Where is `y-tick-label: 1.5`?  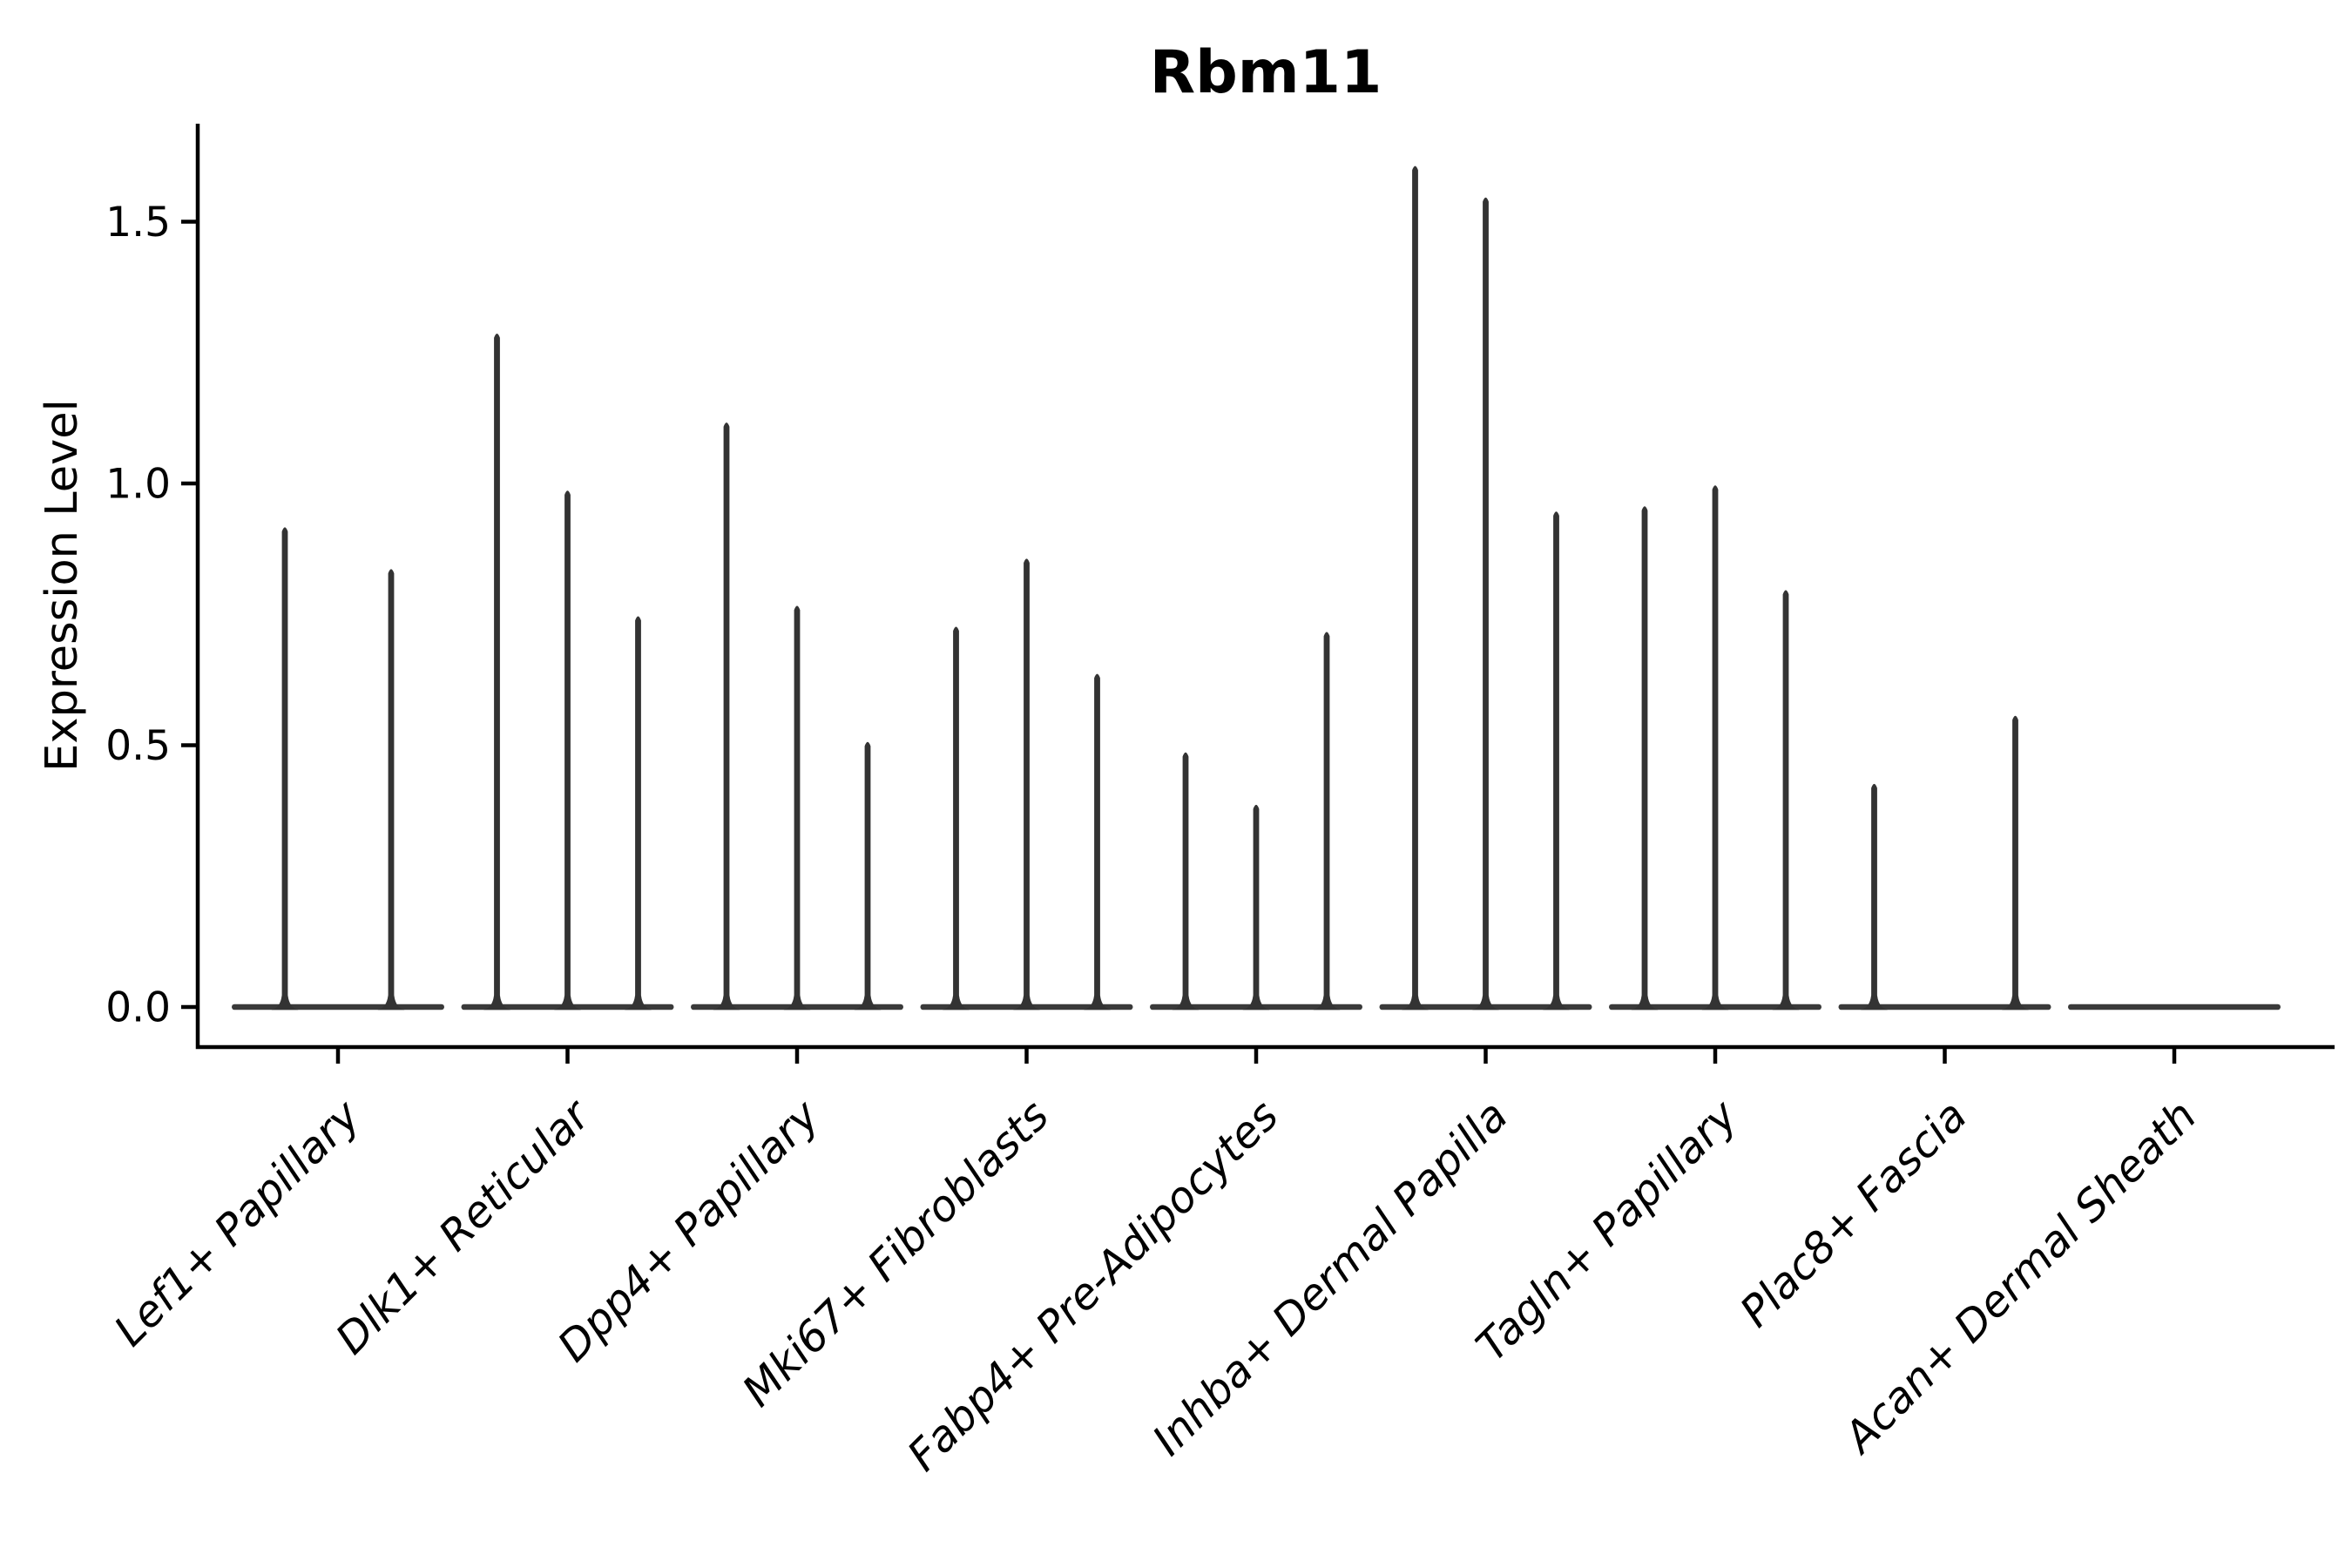
y-tick-label: 1.5 is located at coordinates (138, 223).